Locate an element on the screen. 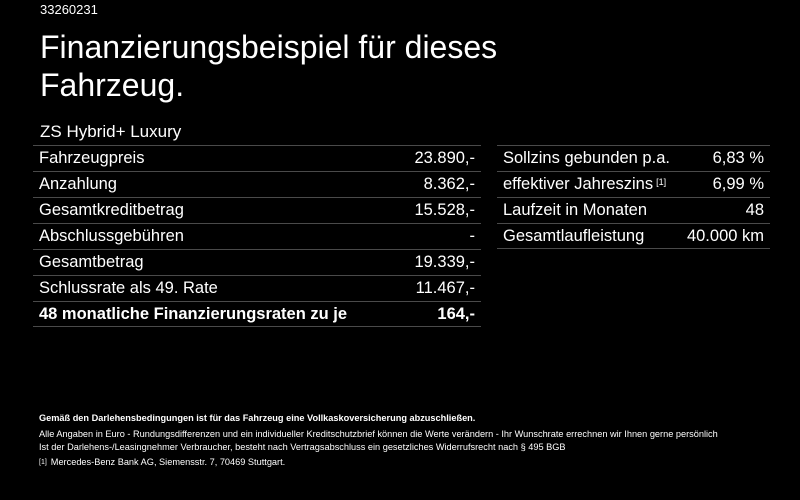 The image size is (800, 500). table-row: Sollzins gebunden p.a. 6,83 % is located at coordinates (633, 158).